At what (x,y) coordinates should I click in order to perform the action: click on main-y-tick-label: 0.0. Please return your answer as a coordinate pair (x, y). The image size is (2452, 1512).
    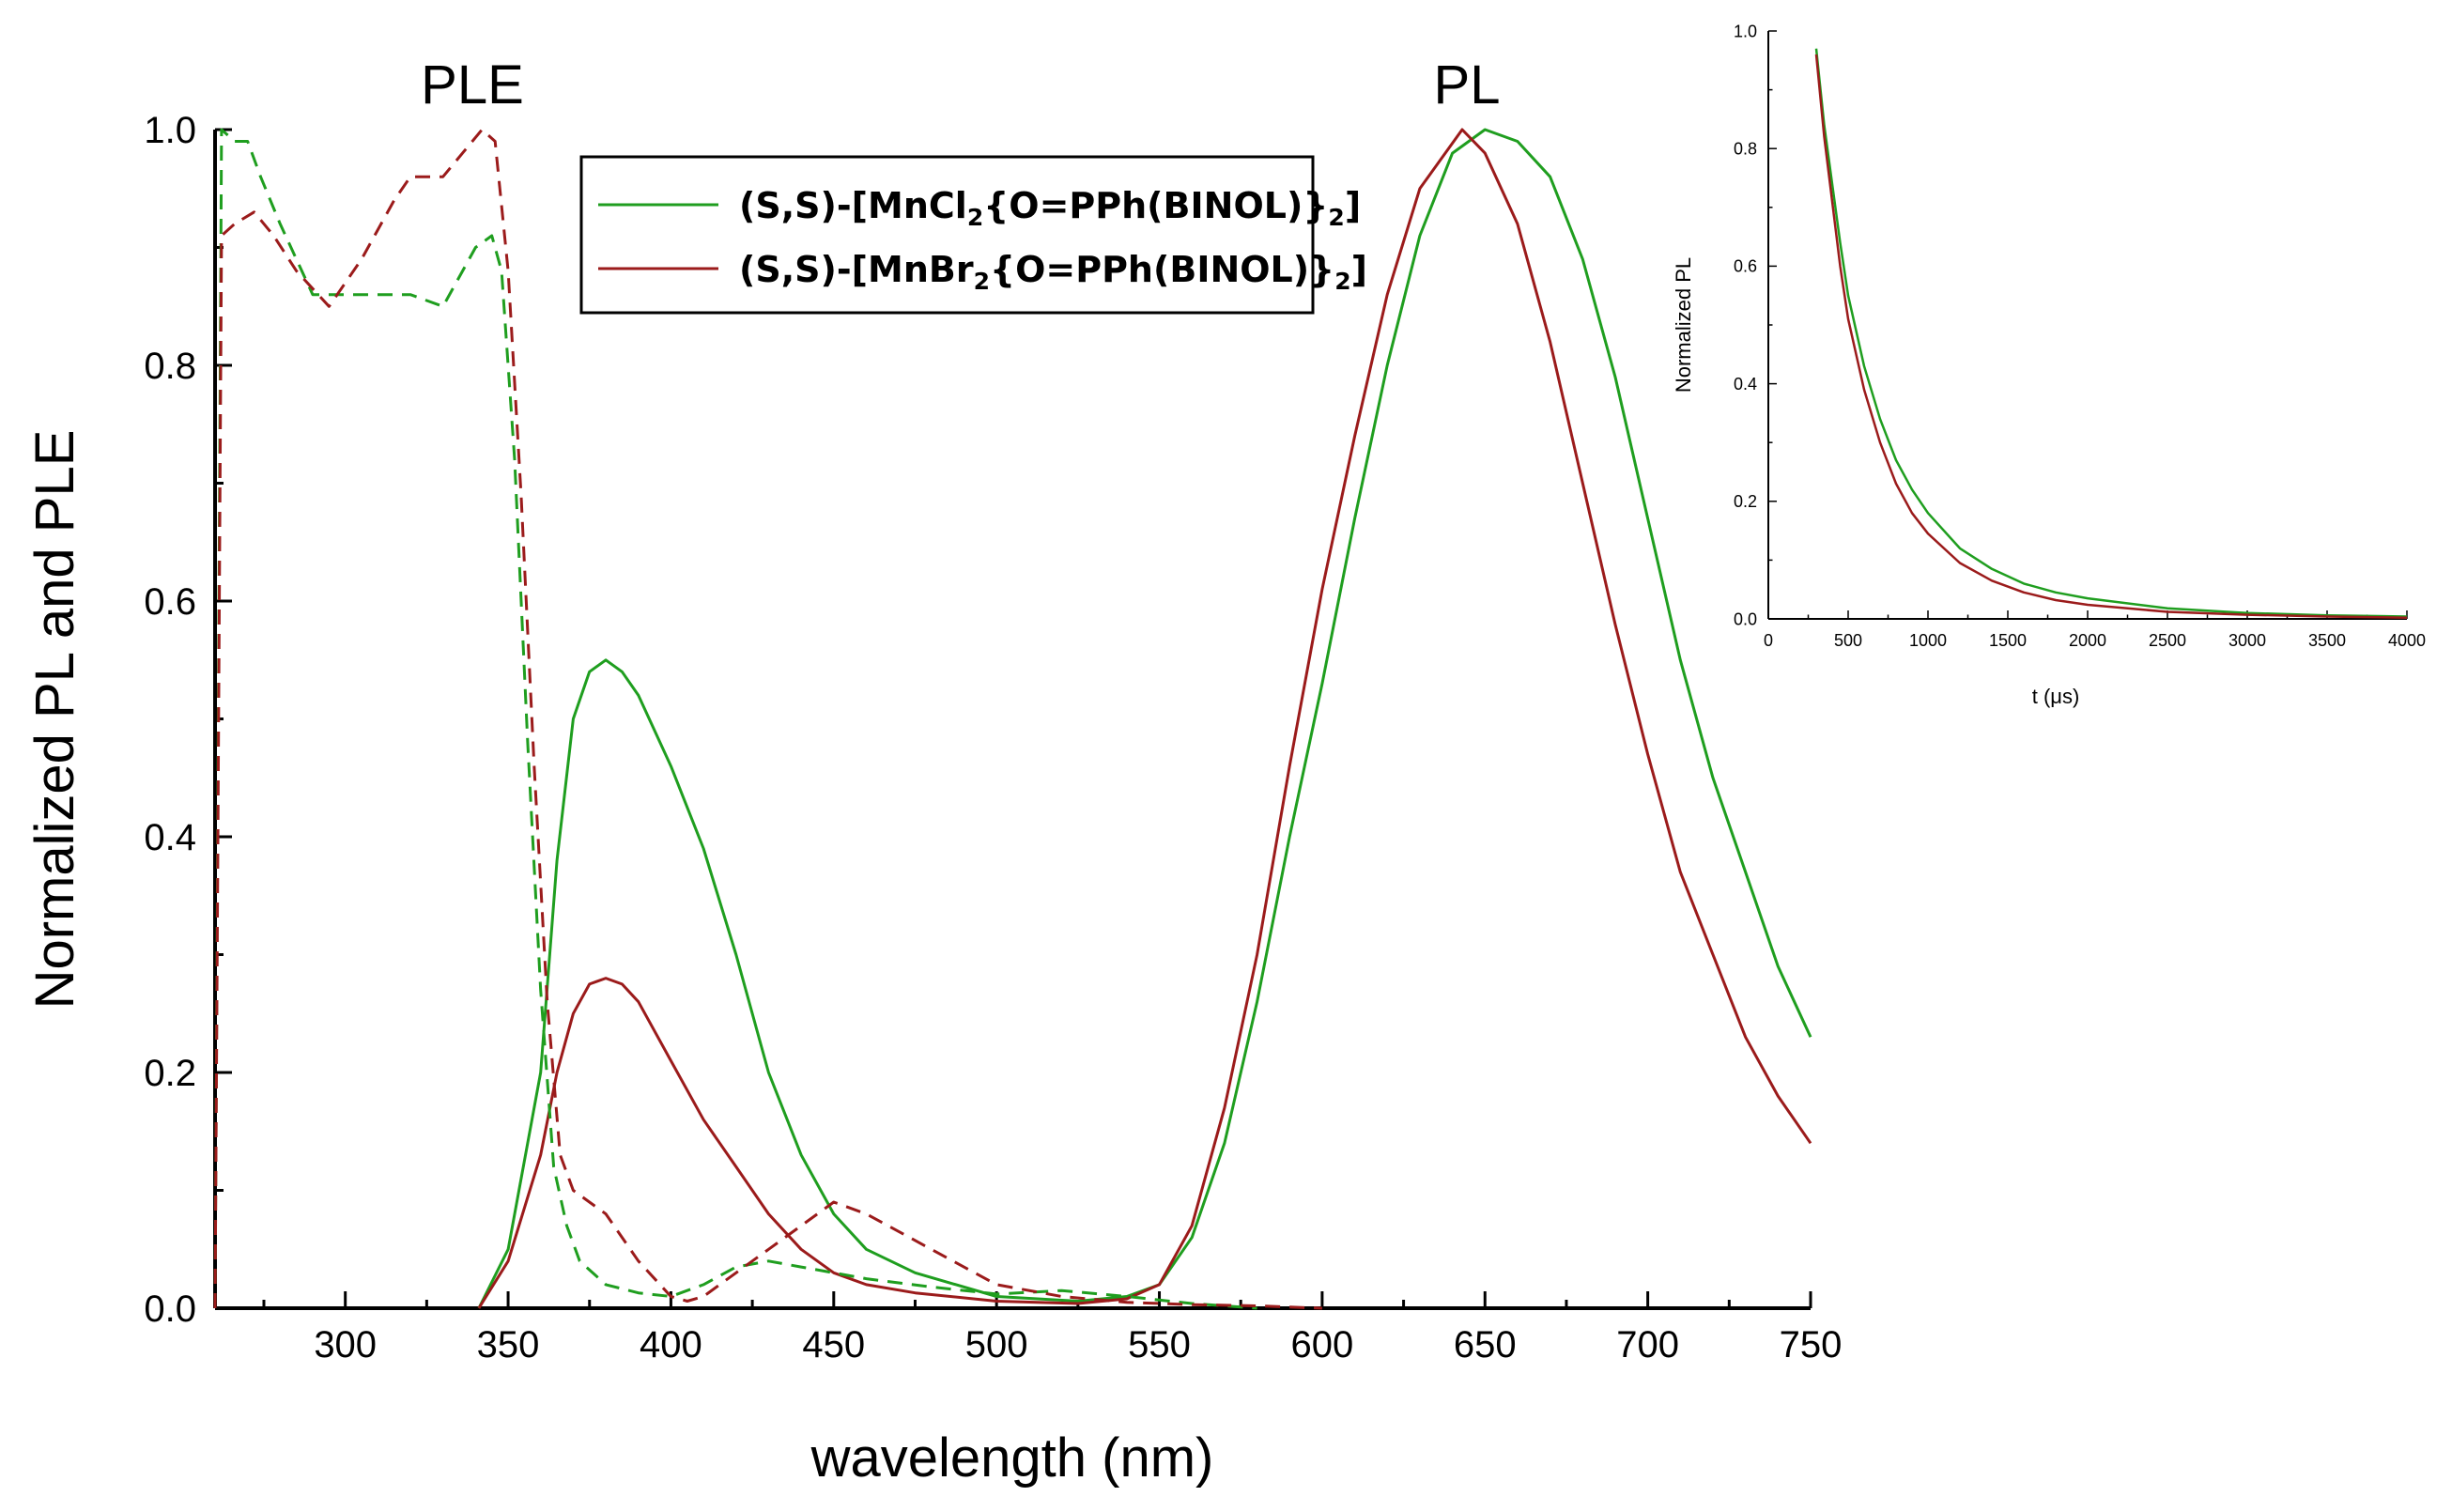
    Looking at the image, I should click on (170, 1309).